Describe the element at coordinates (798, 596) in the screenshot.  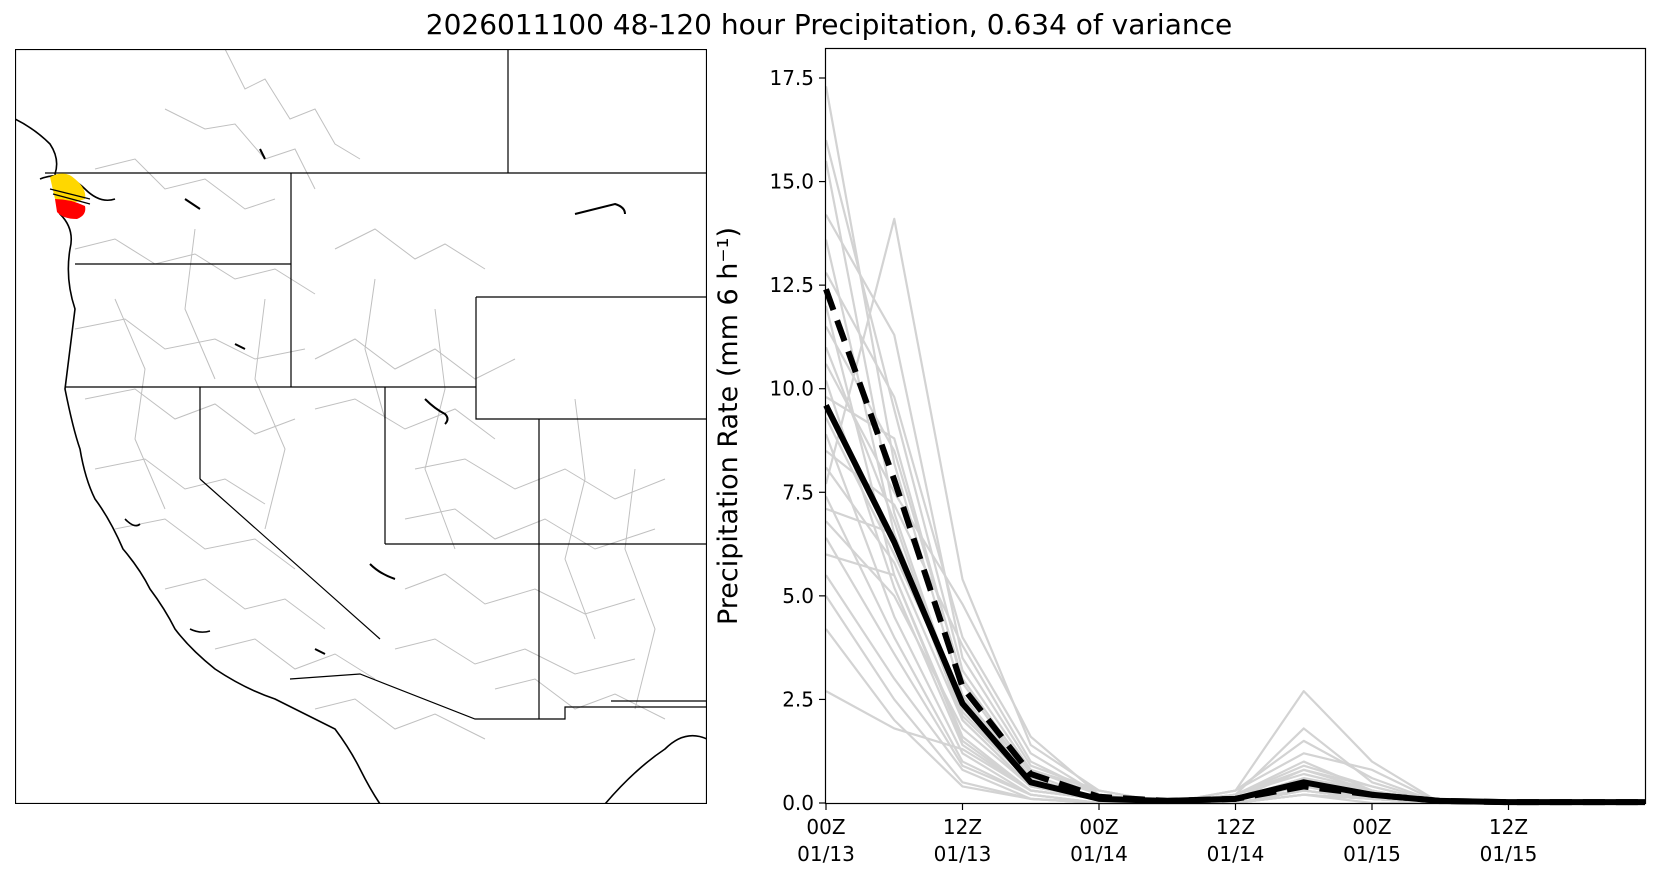
I see `y-tick-label: 5.0` at that location.